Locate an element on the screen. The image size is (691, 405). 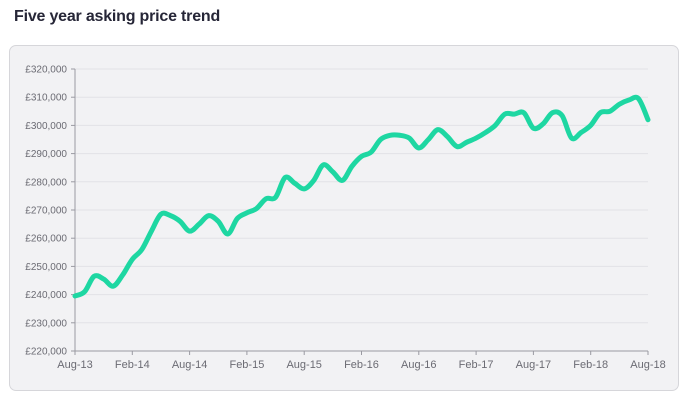
chart-heading: Five year asking price trend is located at coordinates (117, 16).